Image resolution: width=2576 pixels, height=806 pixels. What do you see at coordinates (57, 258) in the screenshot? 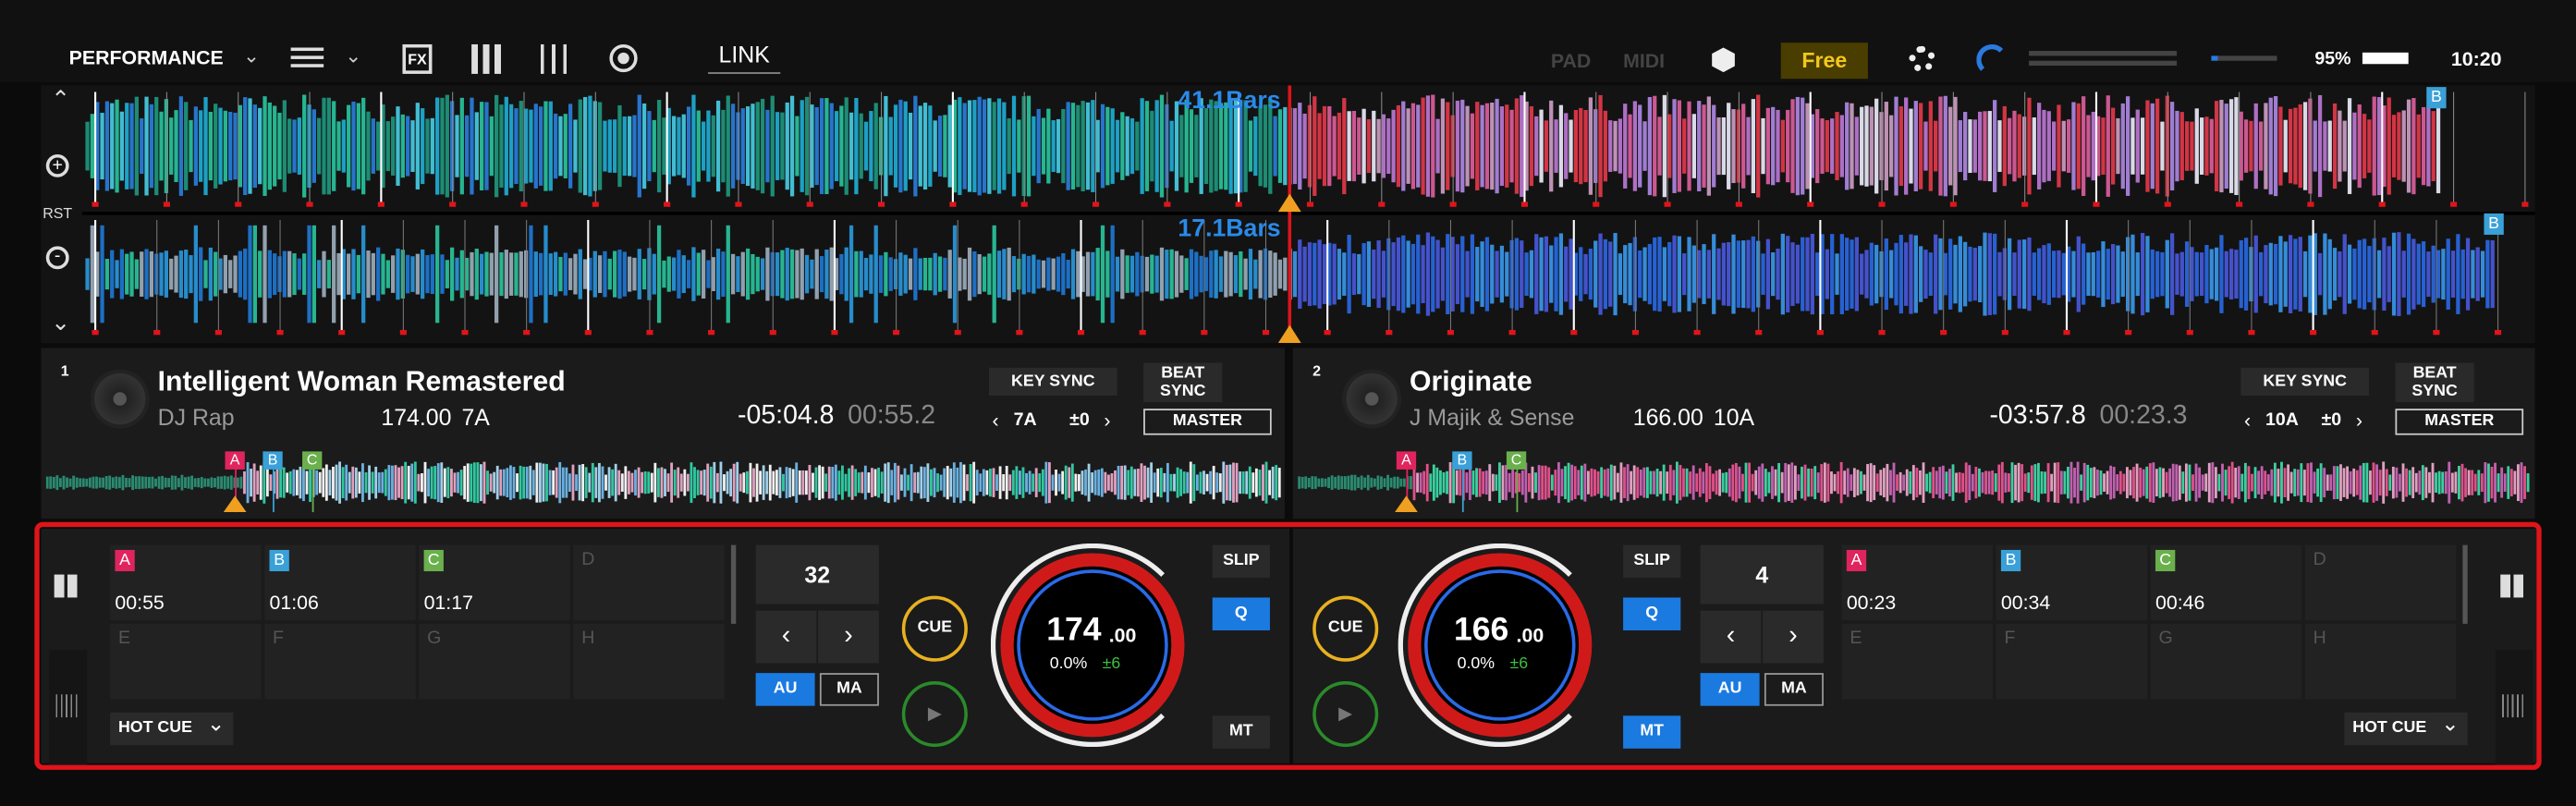
I see `zoom-out: -` at bounding box center [57, 258].